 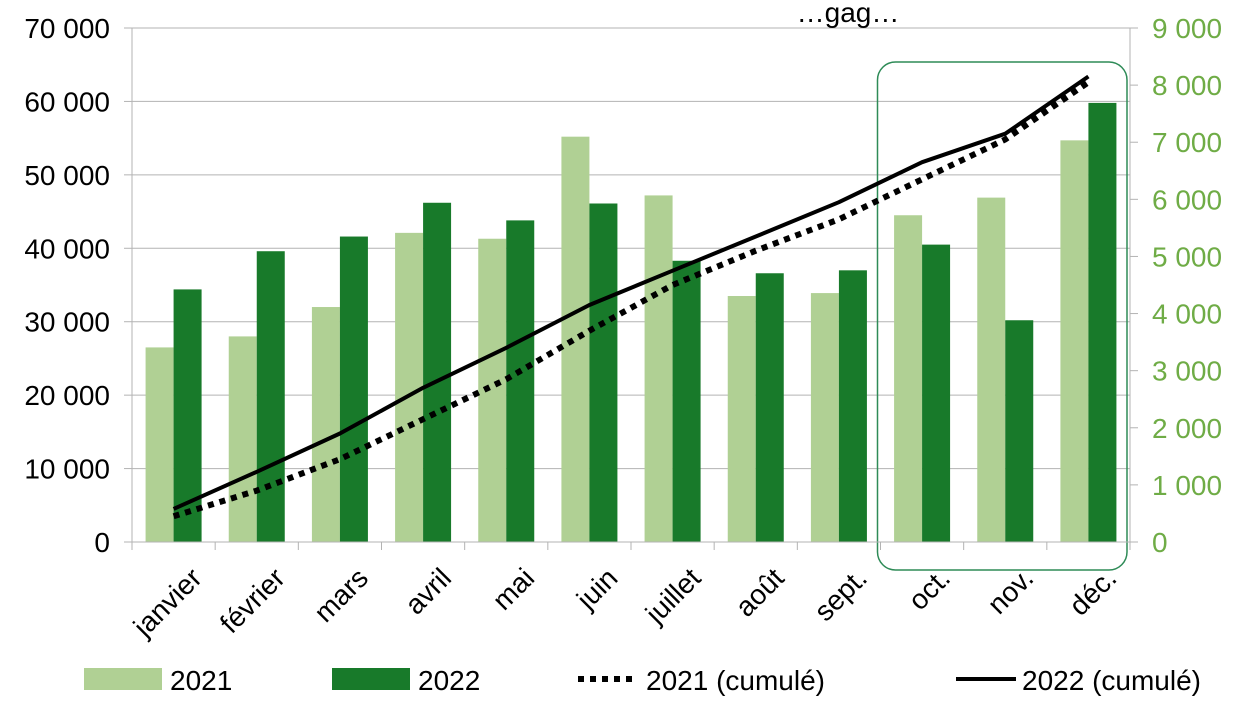 What do you see at coordinates (102, 542) in the screenshot?
I see `left-tick-label: 0` at bounding box center [102, 542].